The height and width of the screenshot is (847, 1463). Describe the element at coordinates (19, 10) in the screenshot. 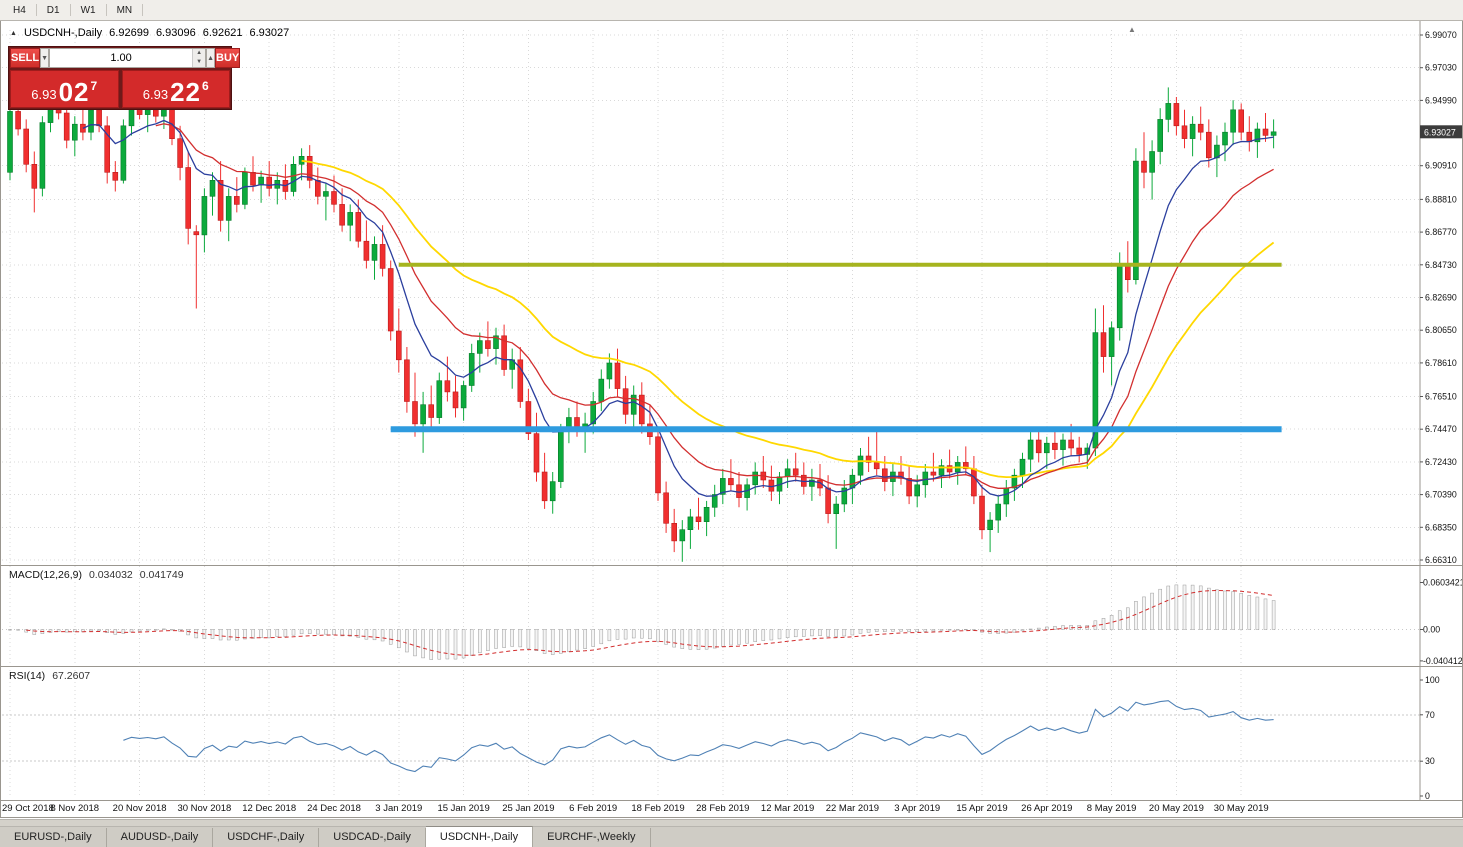

I see `timeframe-button-h4: H4` at that location.